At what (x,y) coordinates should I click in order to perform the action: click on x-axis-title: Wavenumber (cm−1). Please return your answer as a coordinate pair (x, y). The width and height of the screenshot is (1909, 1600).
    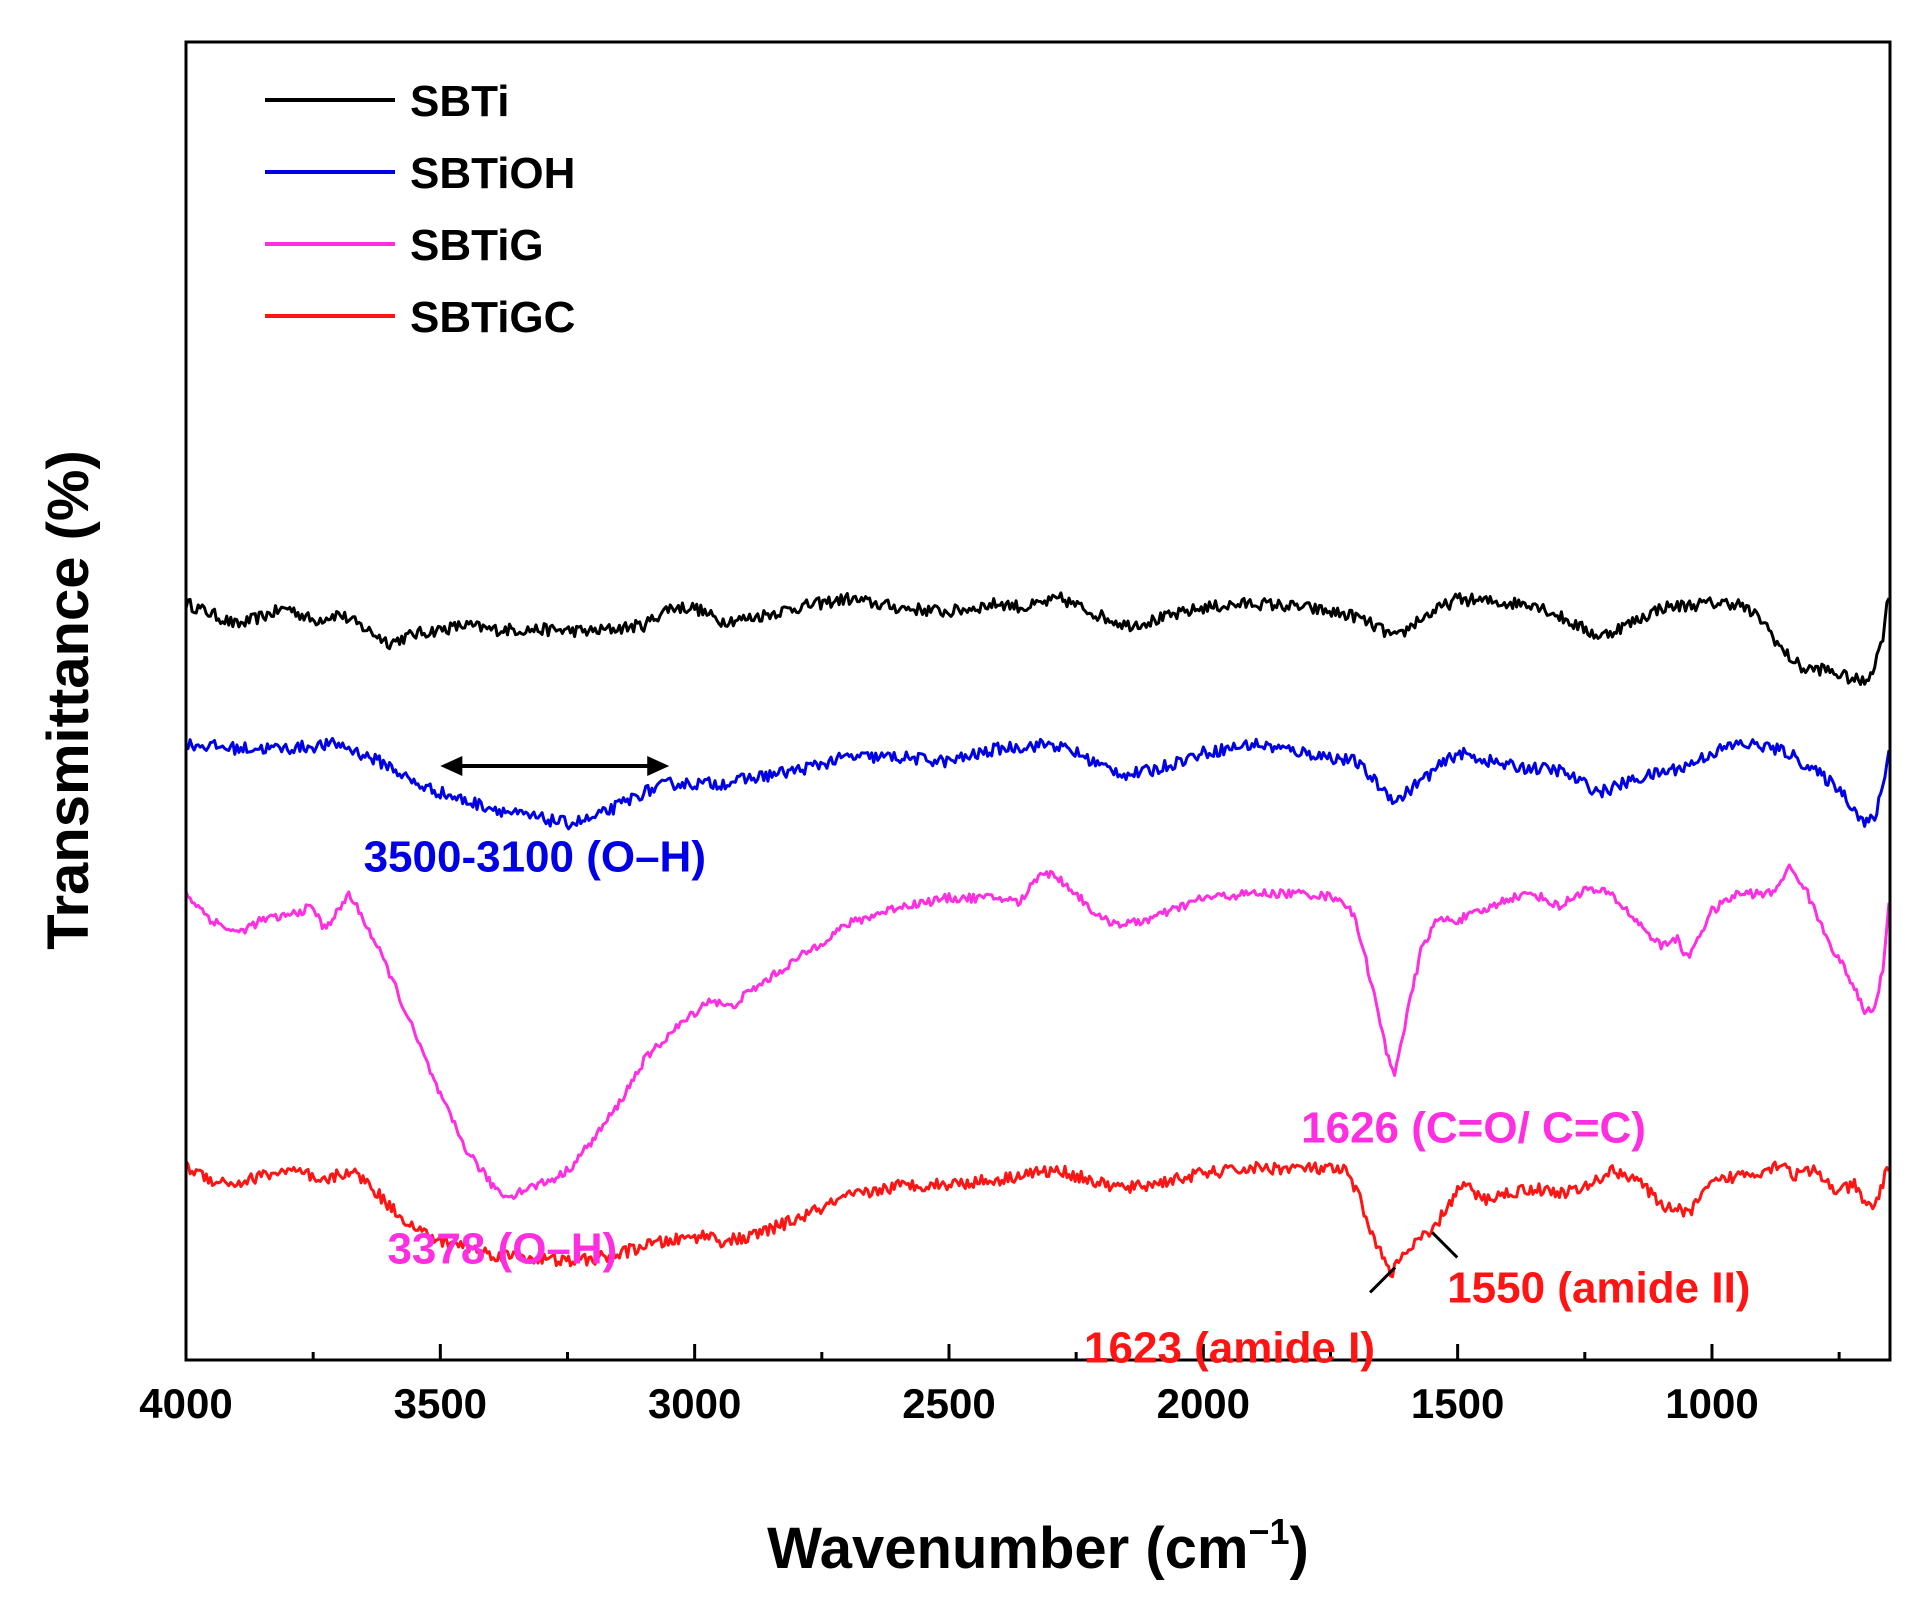
    Looking at the image, I should click on (1038, 1546).